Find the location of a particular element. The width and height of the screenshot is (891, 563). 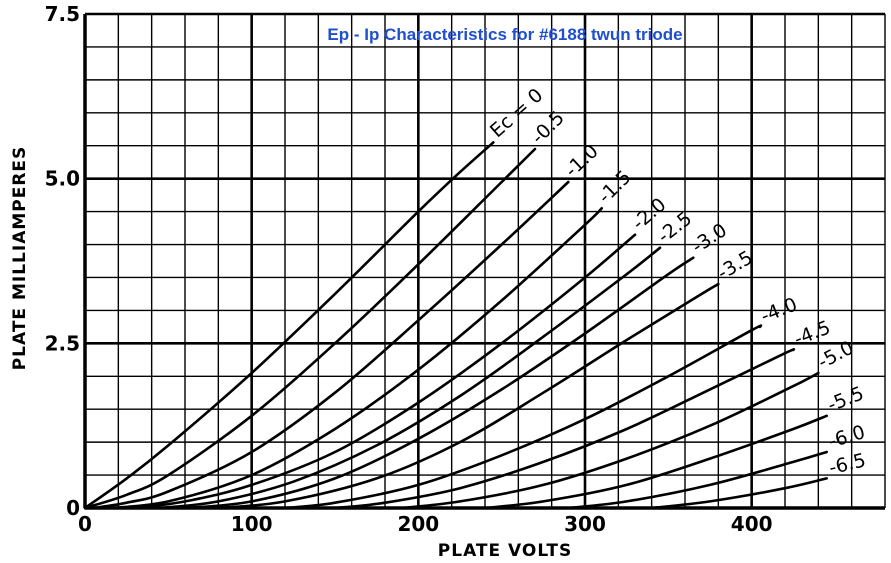

y-axis-label: PLATE MILLIAMPERES is located at coordinates (20, 258).